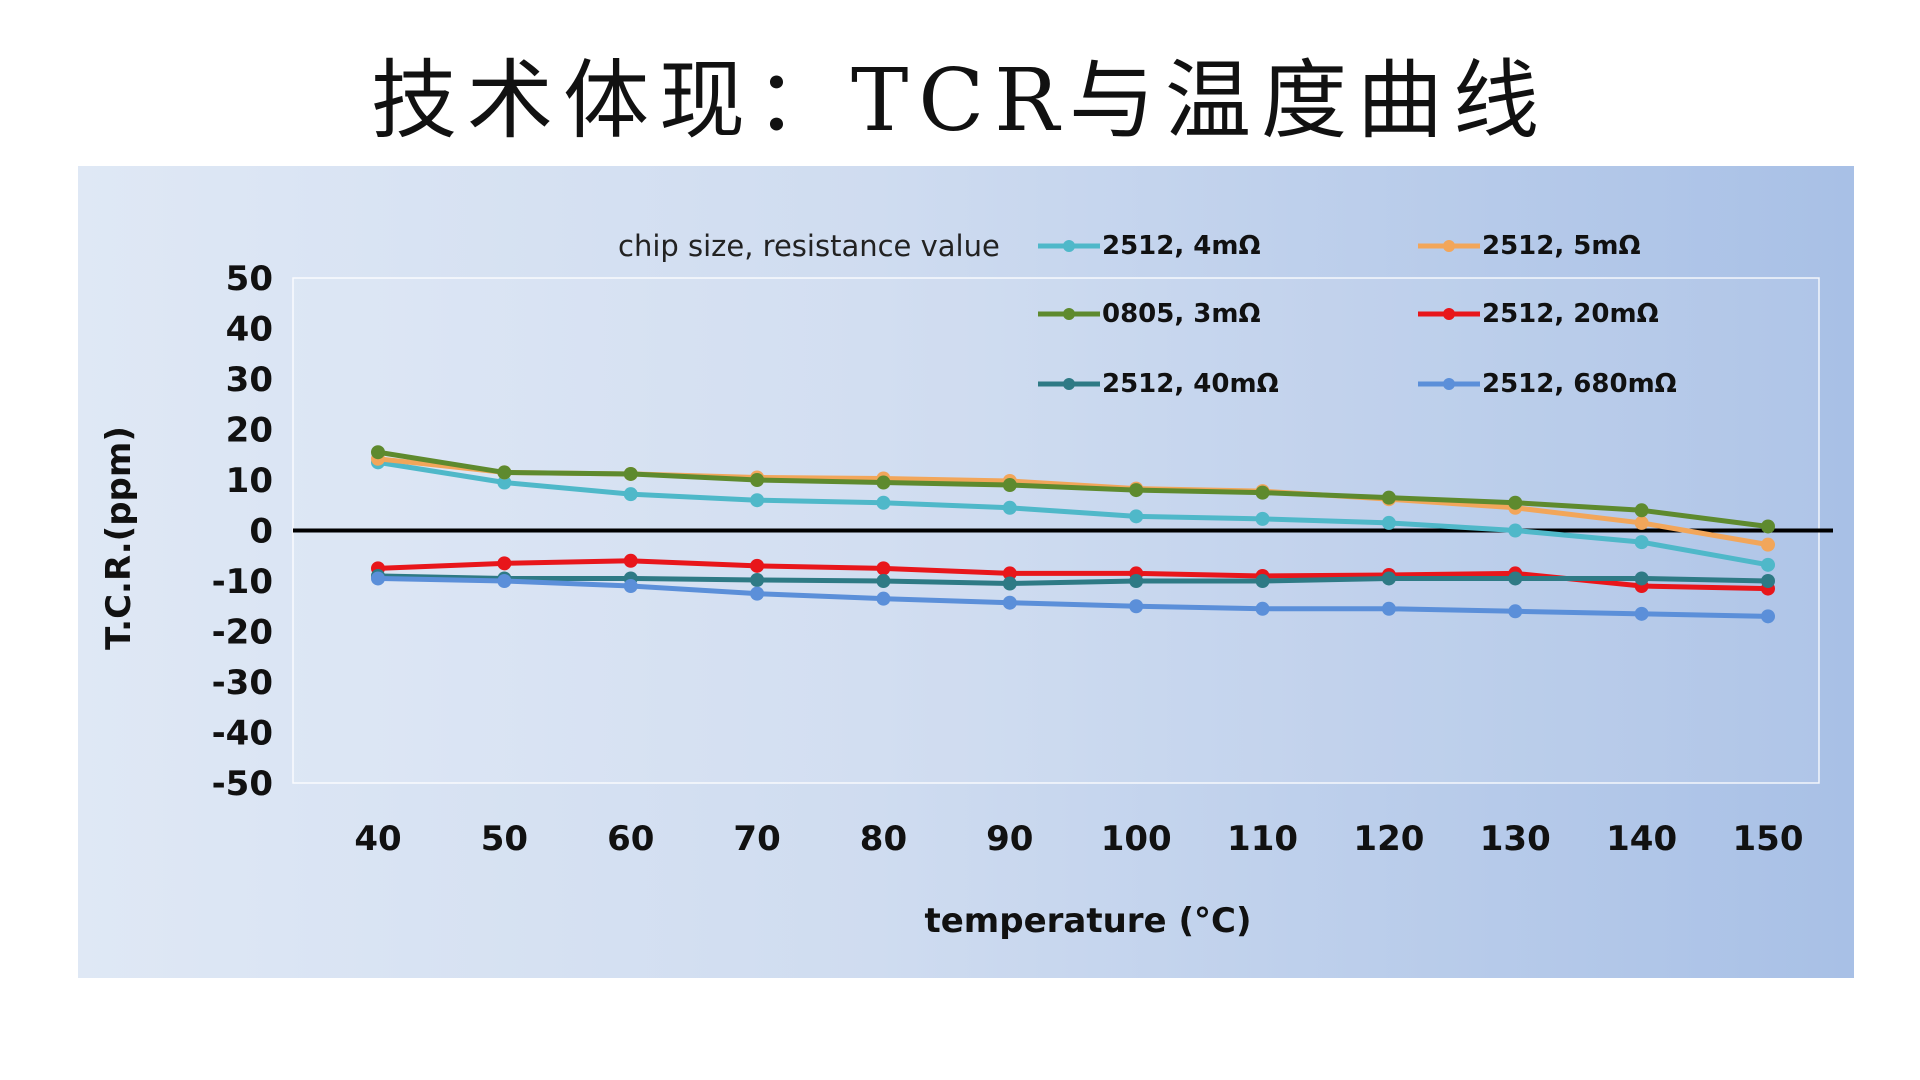  Describe the element at coordinates (1190, 384) in the screenshot. I see `legend-label: 2512, 40mΩ` at that location.